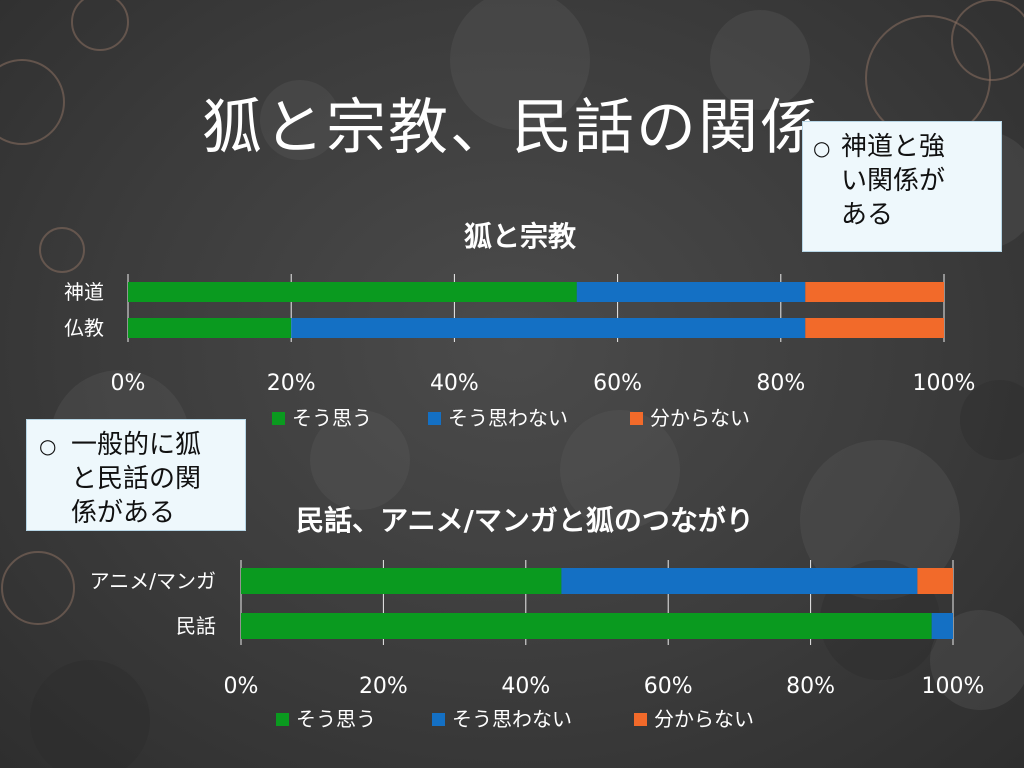  Describe the element at coordinates (867, 215) in the screenshot. I see `note-line: ある` at that location.